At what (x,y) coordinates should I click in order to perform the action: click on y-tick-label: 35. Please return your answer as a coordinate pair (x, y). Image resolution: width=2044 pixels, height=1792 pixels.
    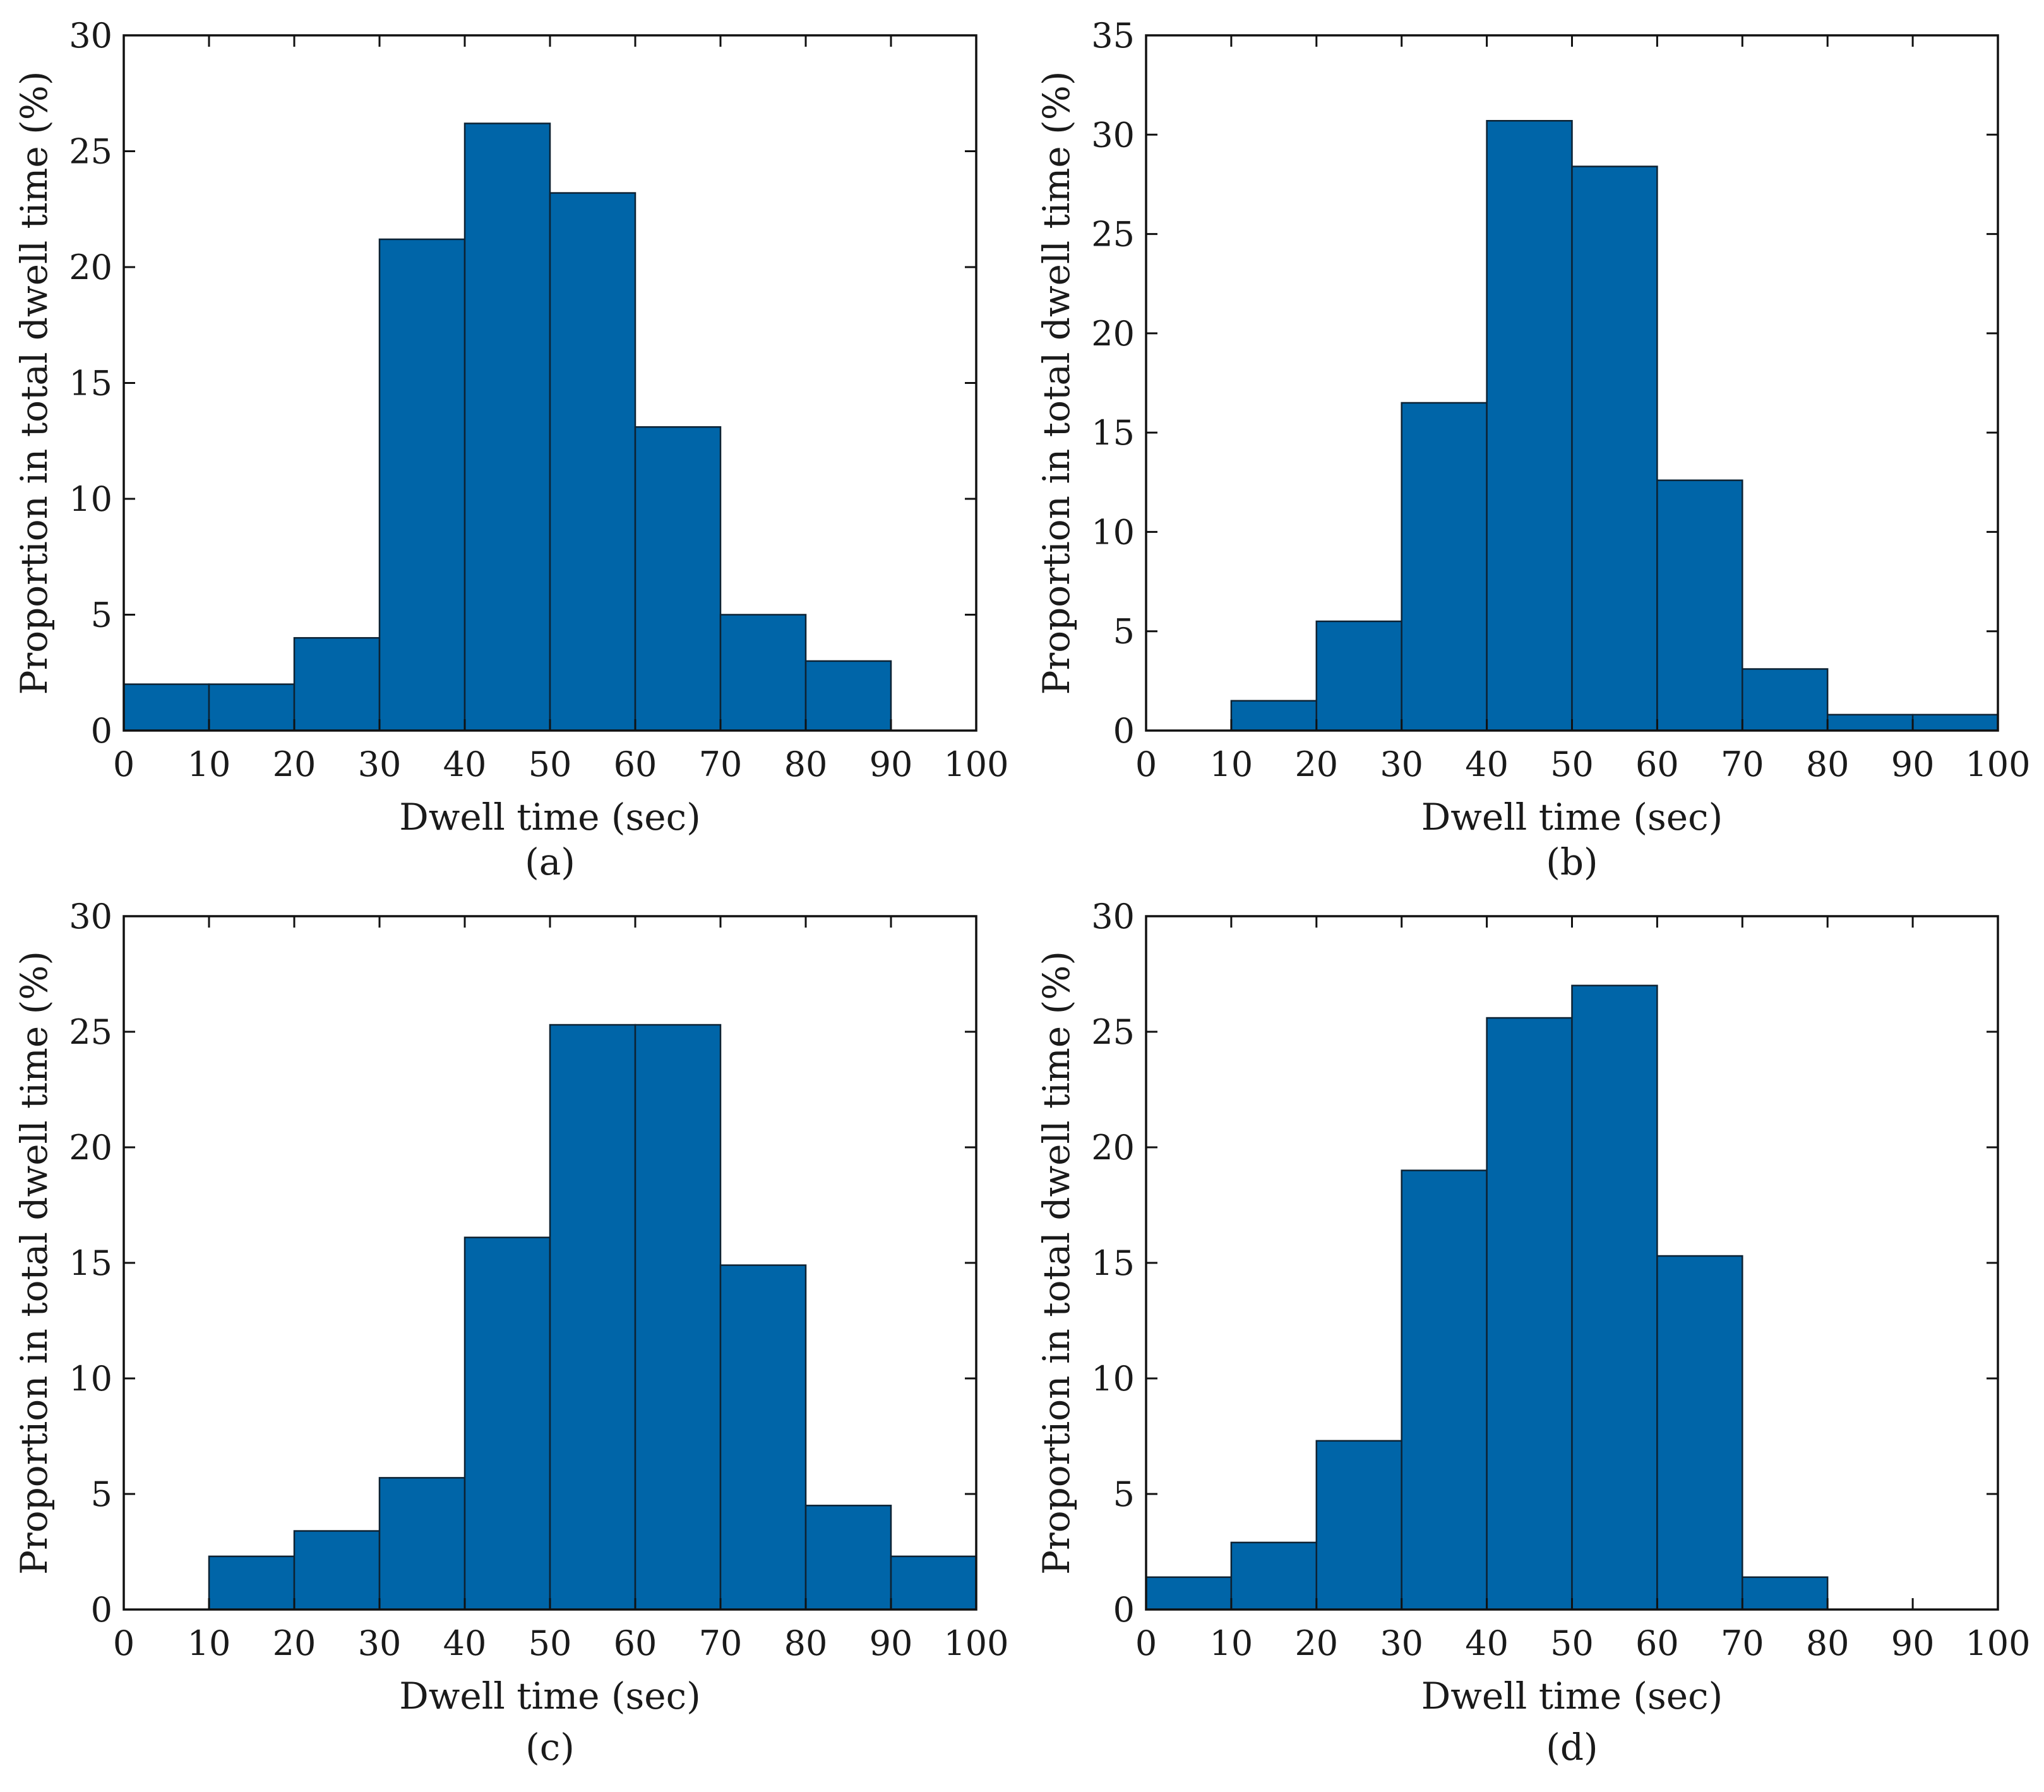
    Looking at the image, I should click on (1113, 36).